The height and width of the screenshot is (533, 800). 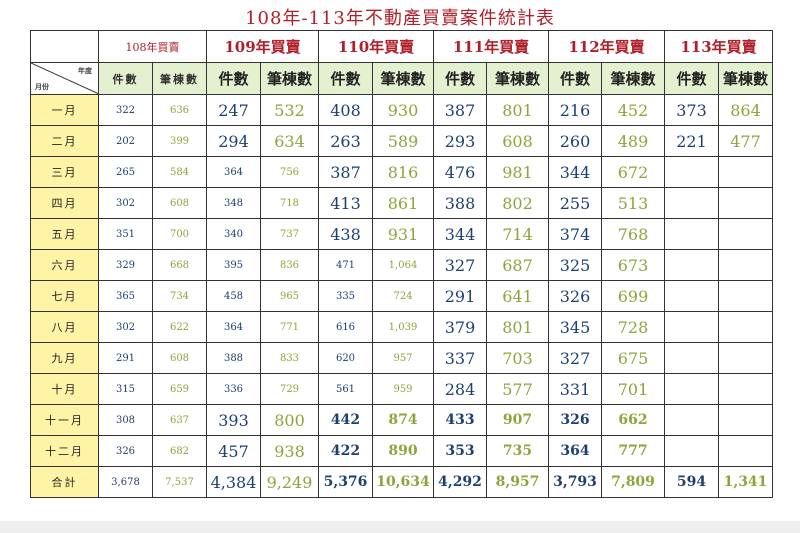 I want to click on parcels-cell: 981, so click(x=517, y=172).